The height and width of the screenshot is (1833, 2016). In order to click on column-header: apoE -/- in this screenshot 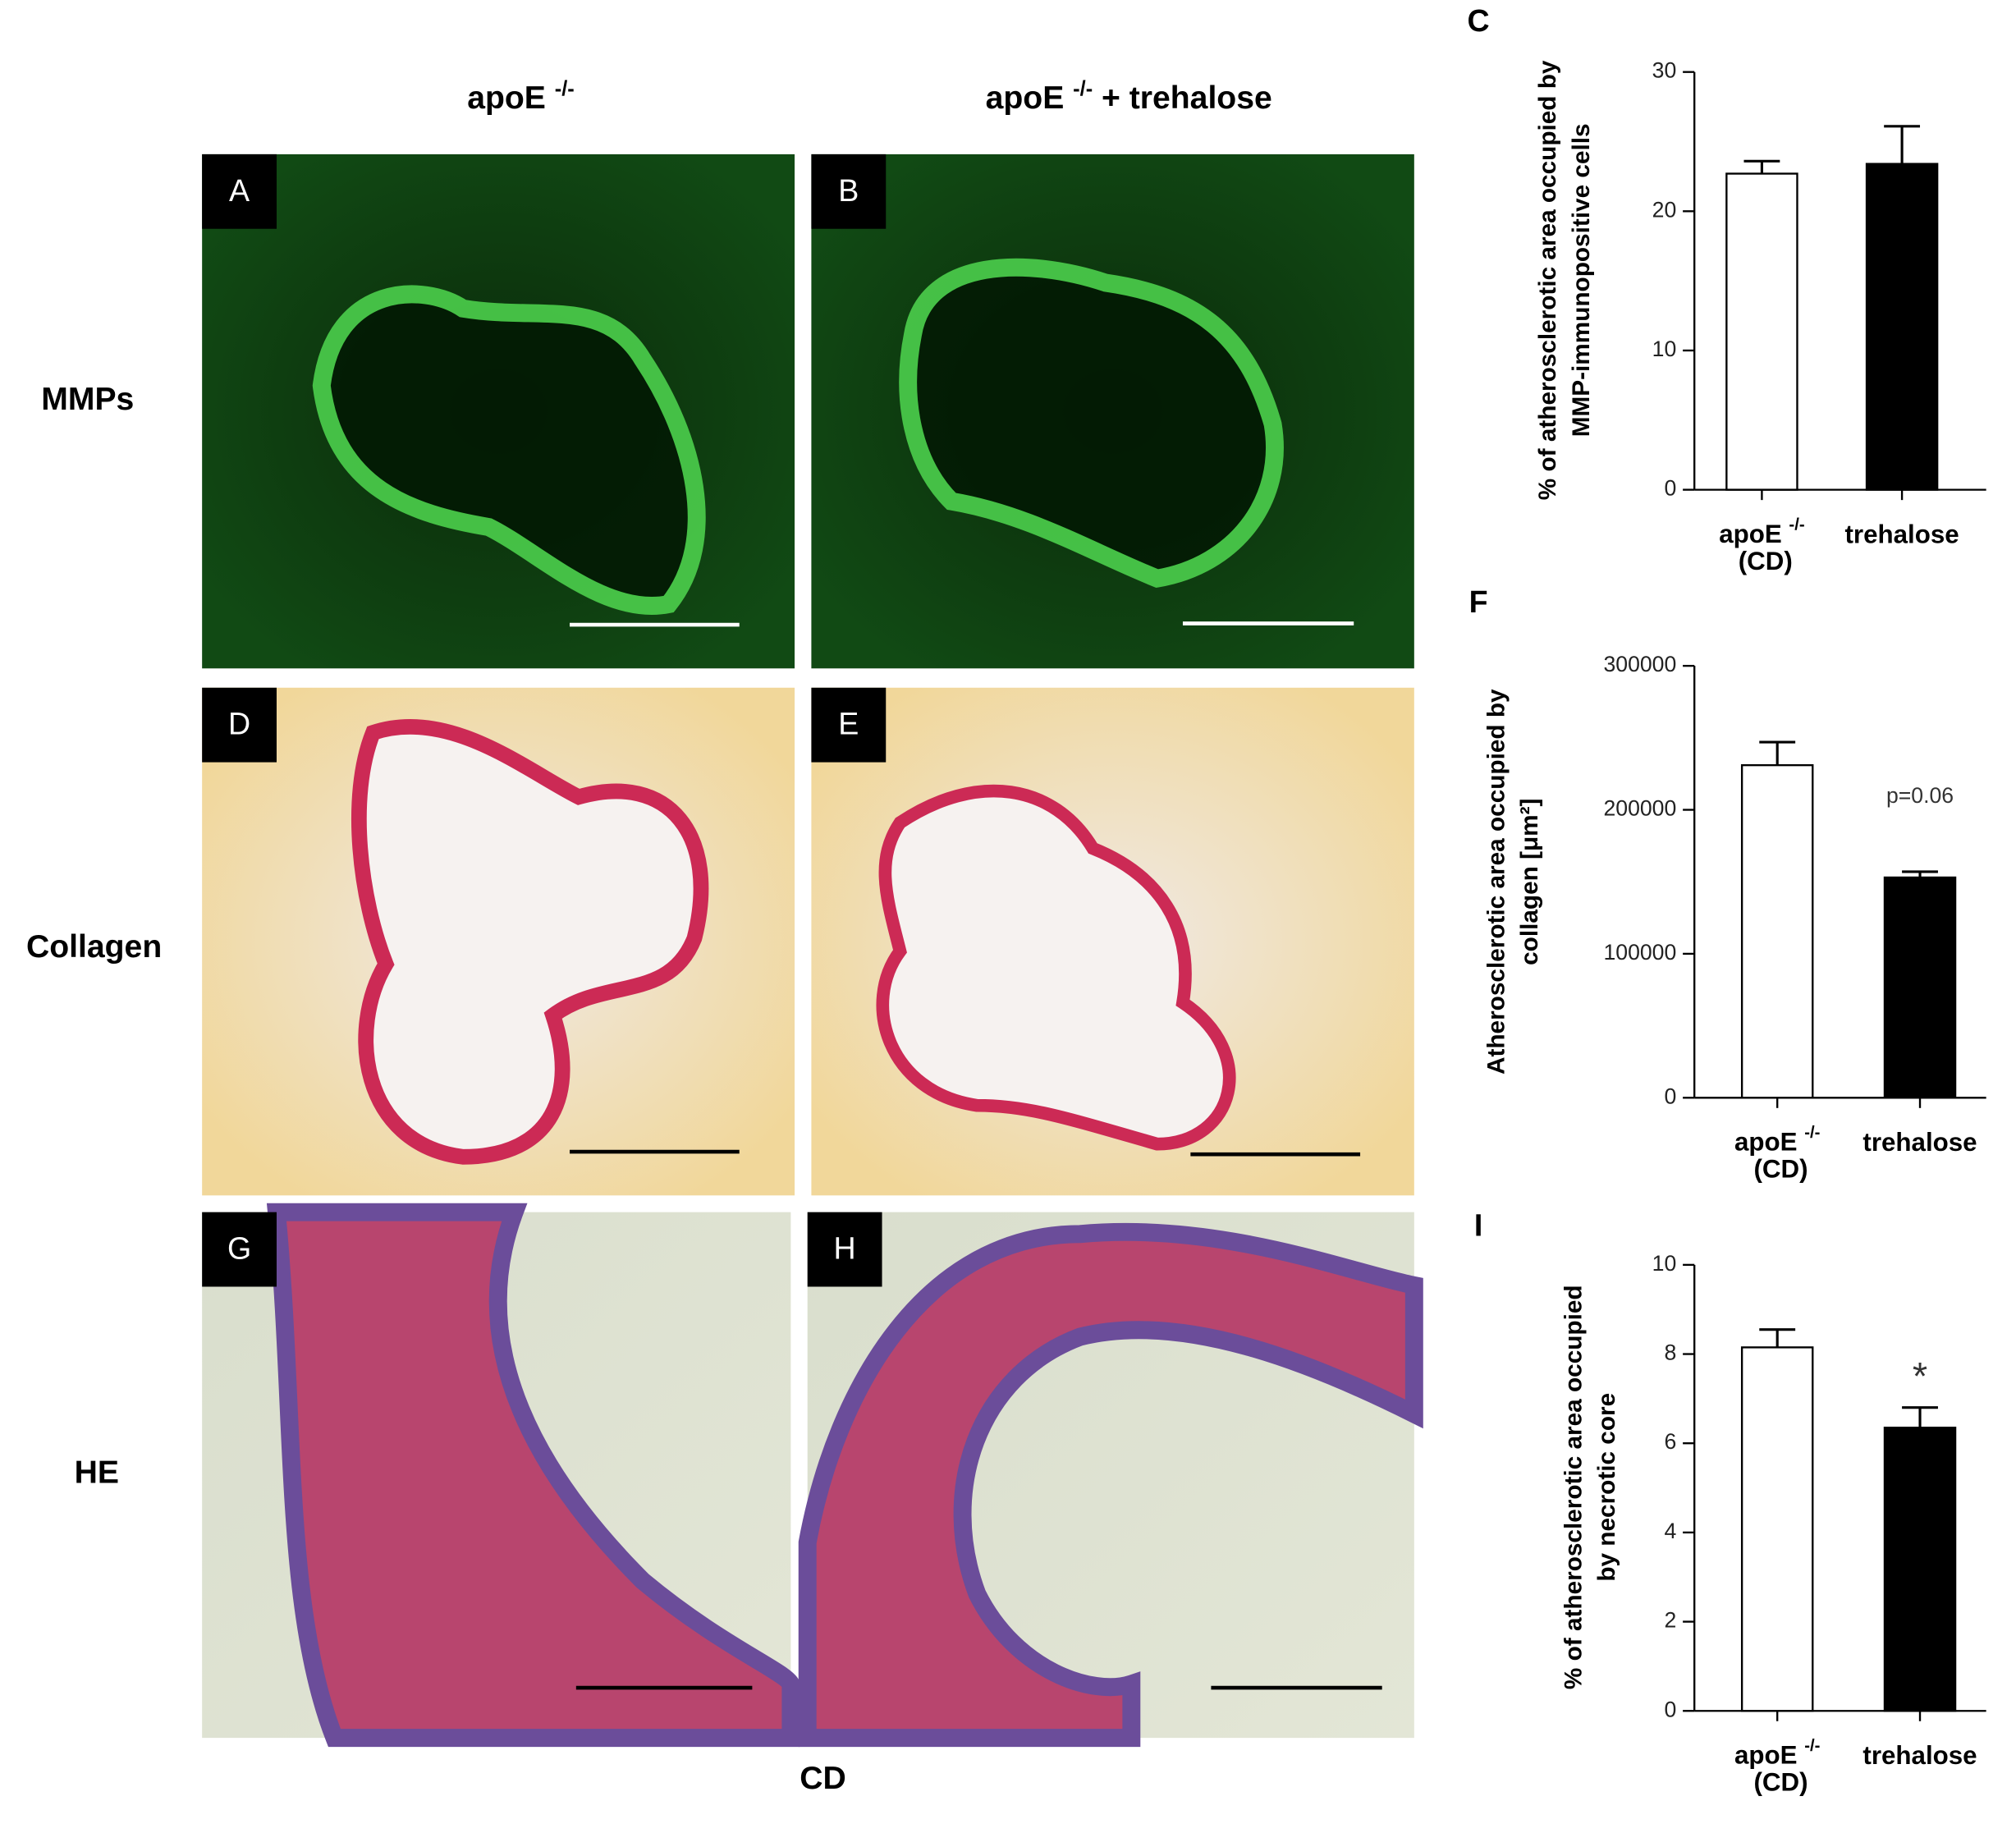, I will do `click(521, 96)`.